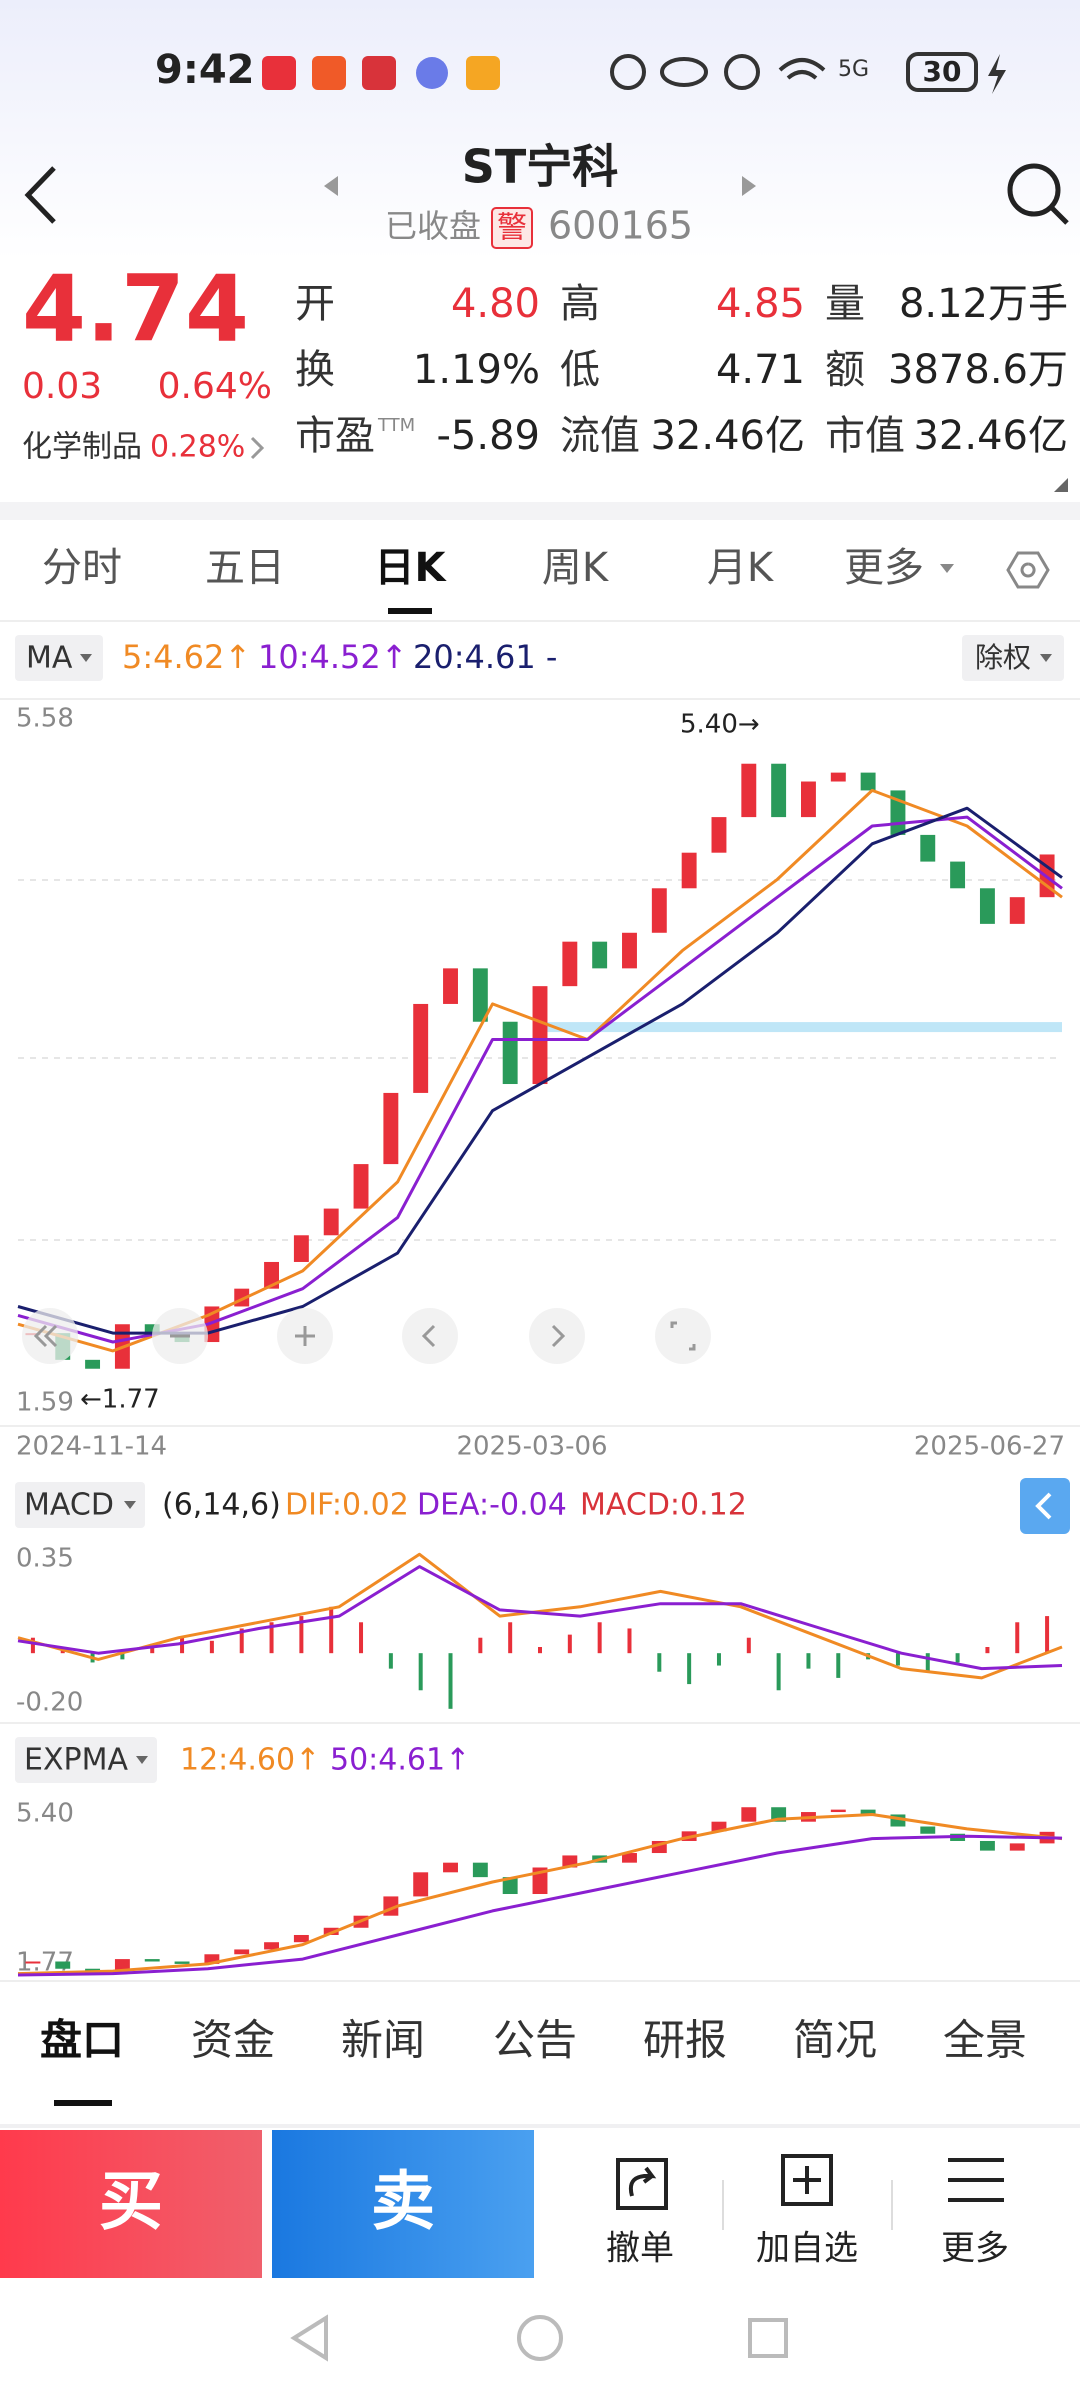 The width and height of the screenshot is (1080, 2400). I want to click on field-label: 市盈, so click(335, 436).